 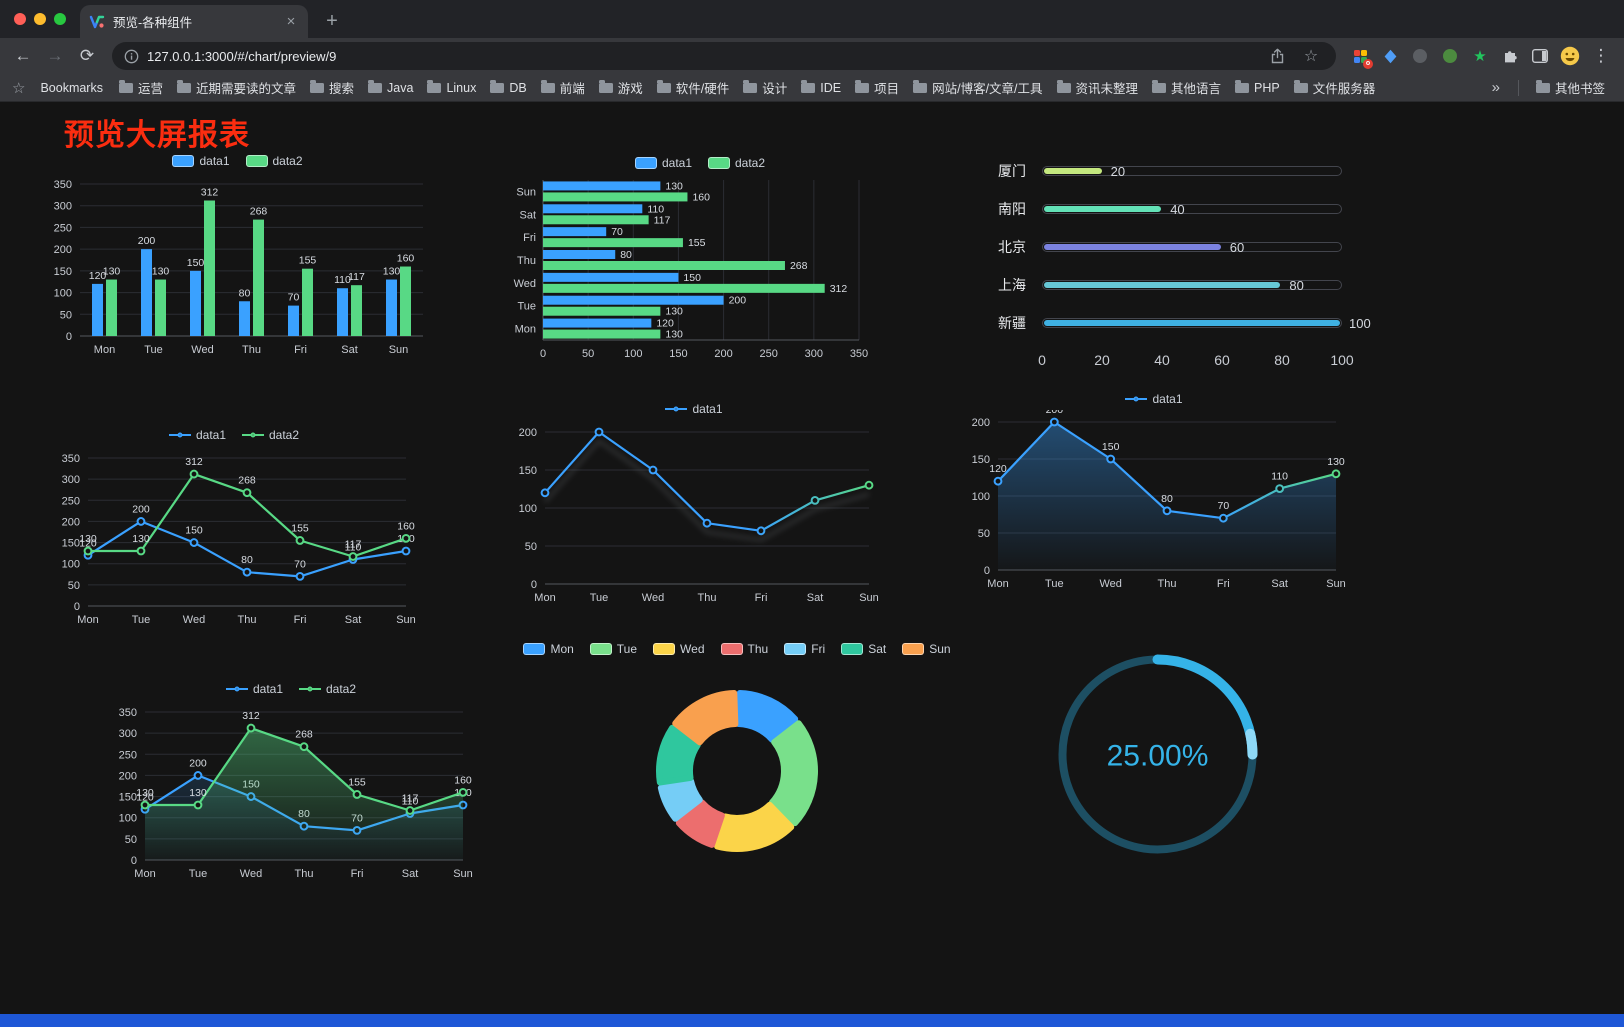 I want to click on forward-icon: →, so click(x=55, y=55).